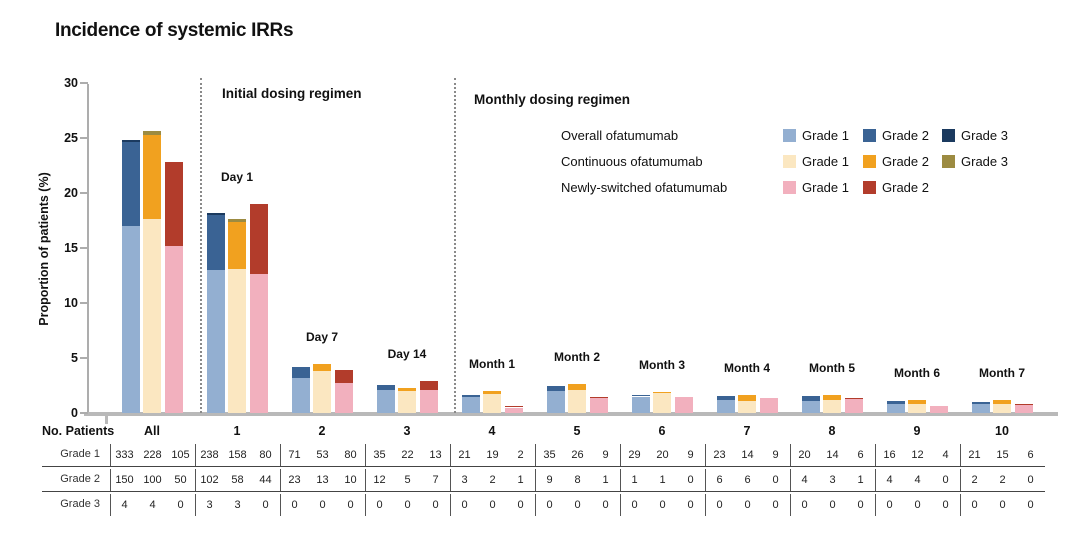  I want to click on period-label: Day 7, so click(322, 336).